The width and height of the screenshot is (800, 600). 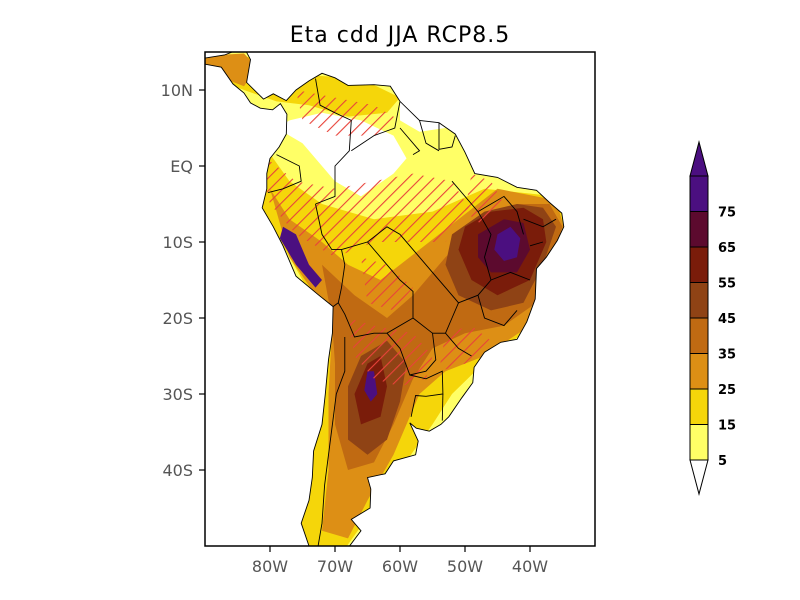 I want to click on lat-tick-label: 10S, so click(x=177, y=242).